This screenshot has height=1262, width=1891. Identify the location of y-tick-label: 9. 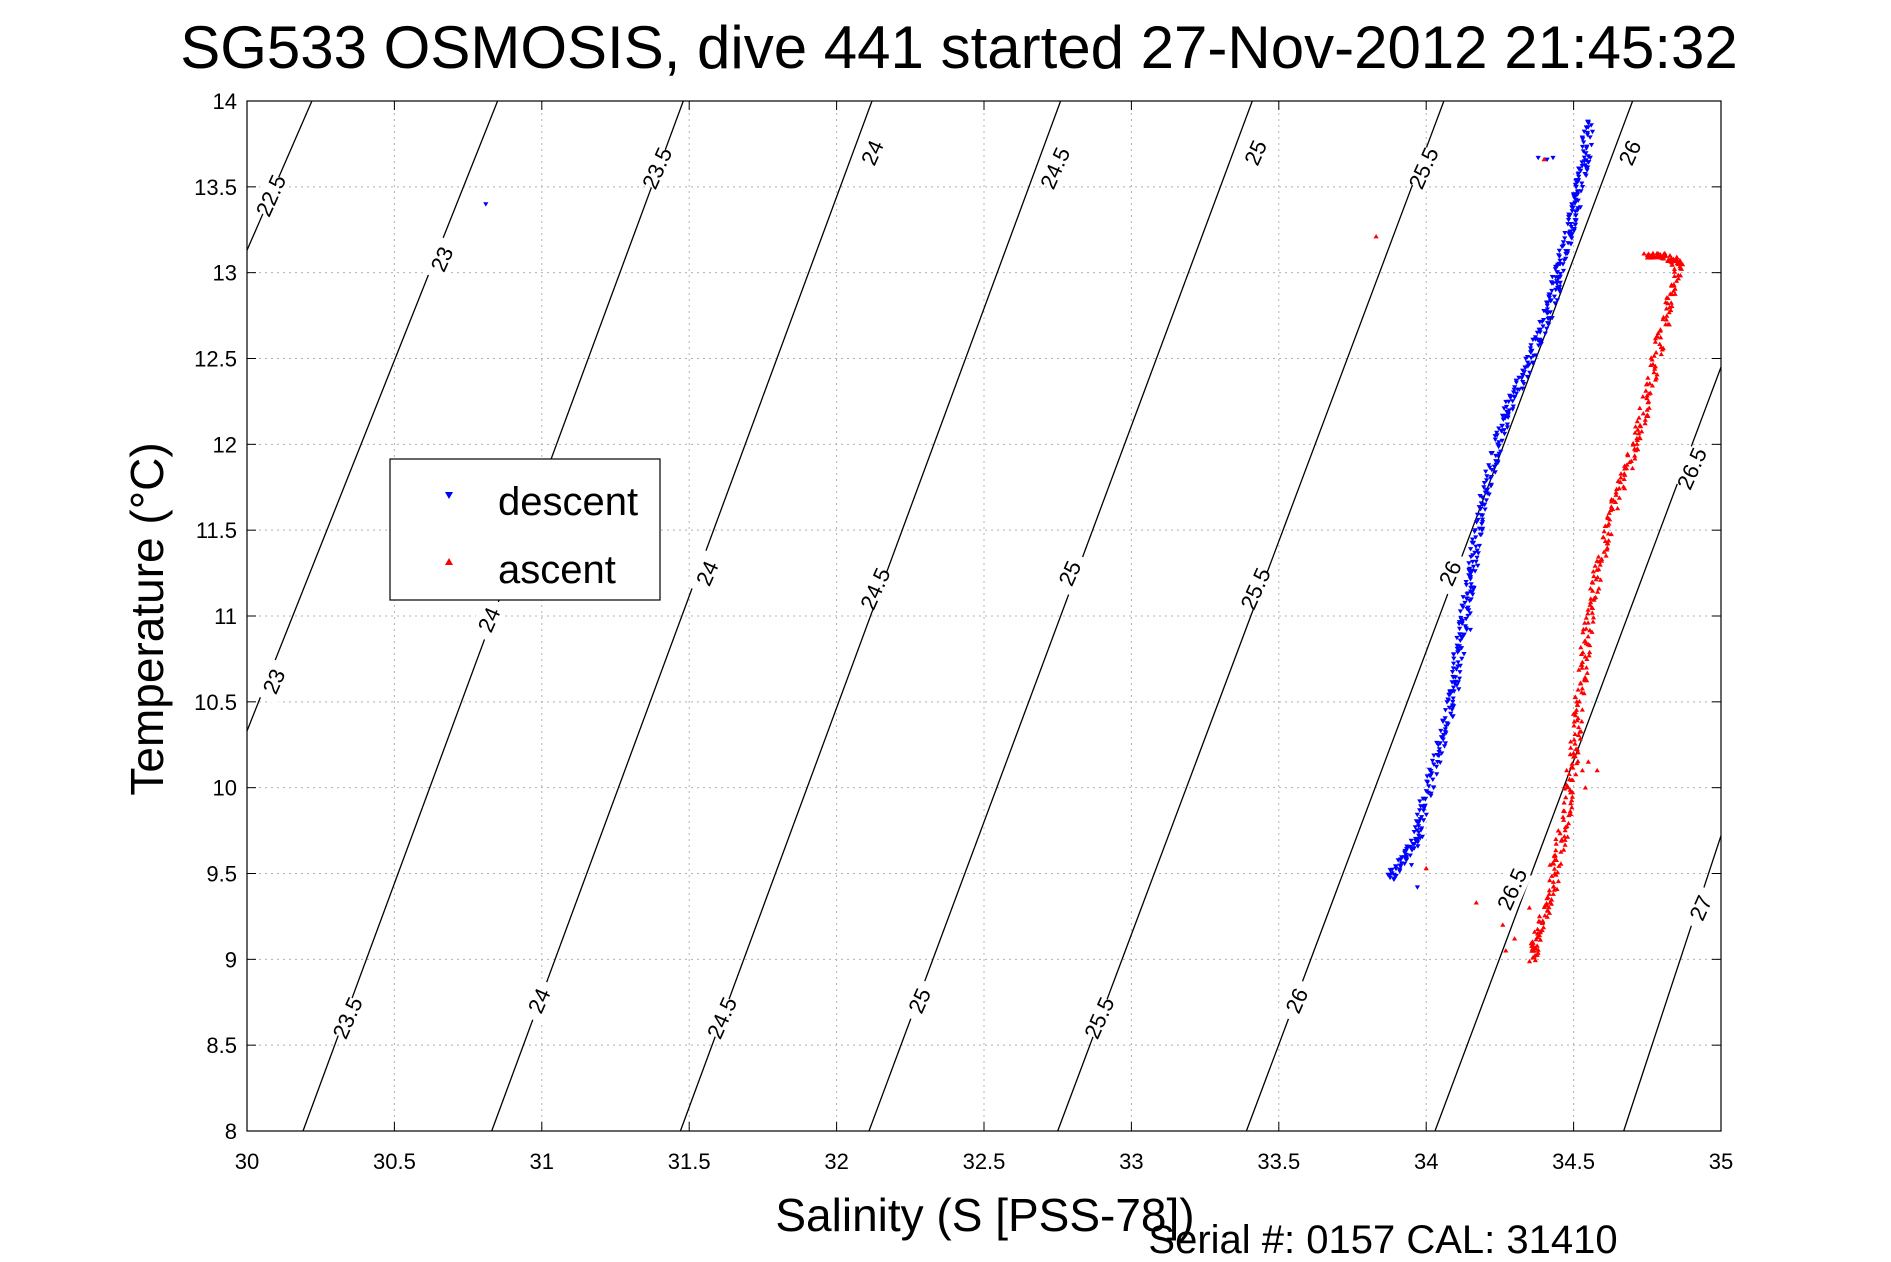
(231, 959).